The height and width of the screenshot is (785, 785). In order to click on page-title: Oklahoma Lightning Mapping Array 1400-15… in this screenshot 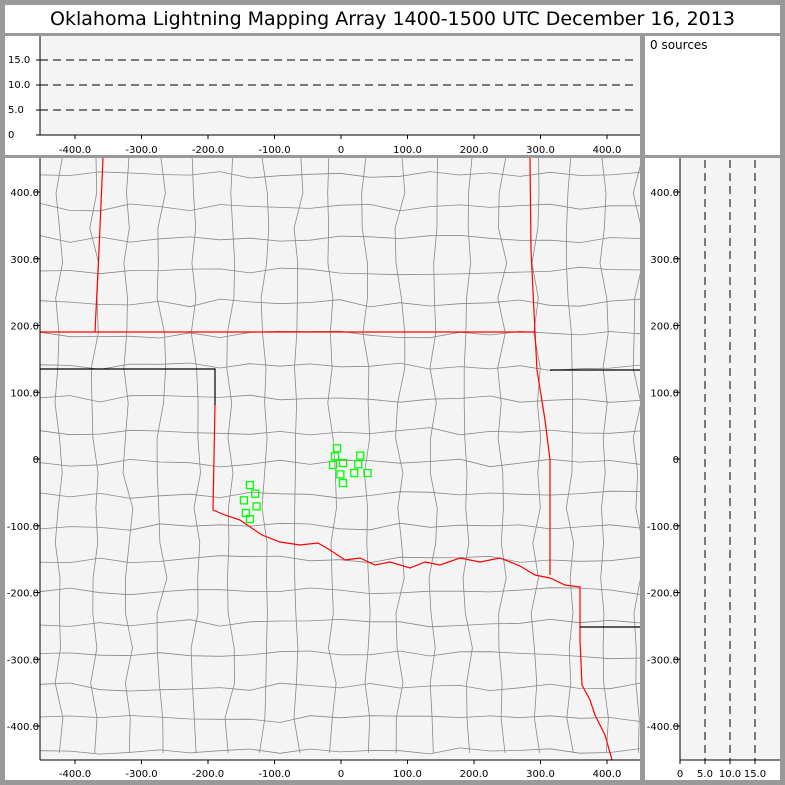, I will do `click(392, 19)`.